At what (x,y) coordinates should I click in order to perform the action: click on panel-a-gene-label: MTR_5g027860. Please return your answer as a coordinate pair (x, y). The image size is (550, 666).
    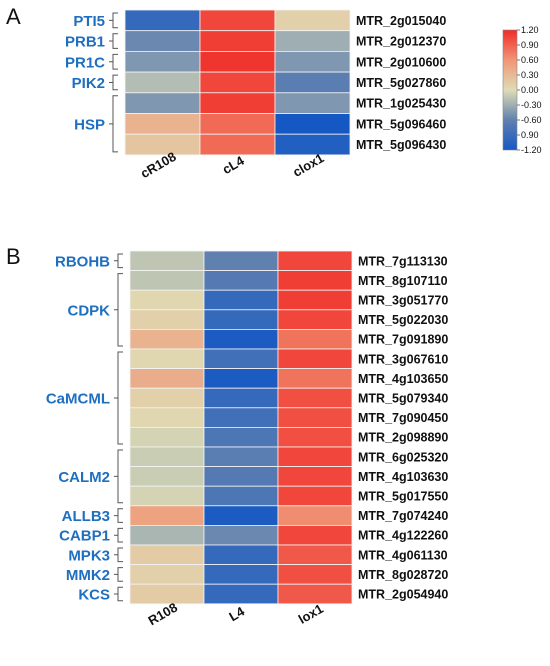
    Looking at the image, I should click on (401, 83).